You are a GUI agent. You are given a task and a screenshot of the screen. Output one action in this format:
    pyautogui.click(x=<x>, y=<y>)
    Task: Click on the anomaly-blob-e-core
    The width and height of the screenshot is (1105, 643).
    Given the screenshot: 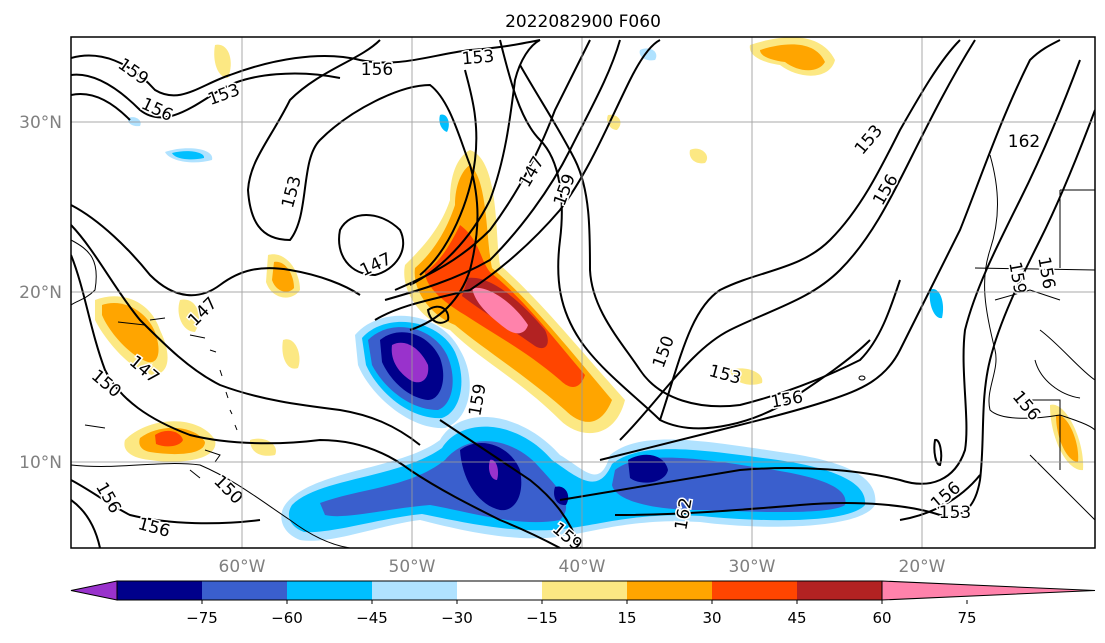 What is the action you would take?
    pyautogui.click(x=1067, y=438)
    